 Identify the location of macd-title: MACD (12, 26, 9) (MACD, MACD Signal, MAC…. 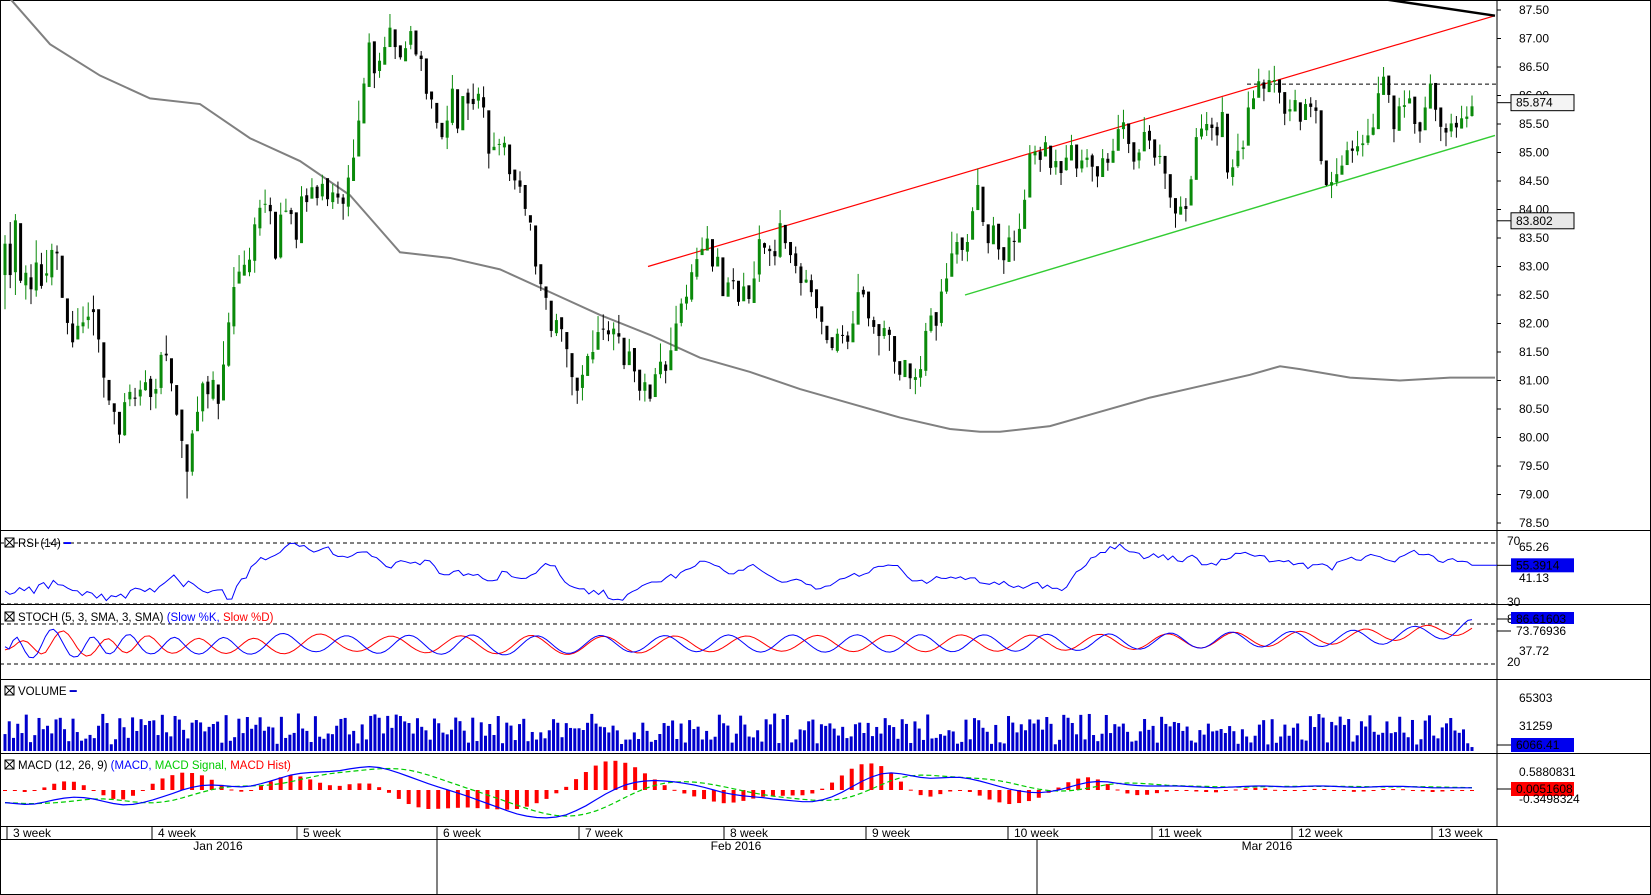
(154, 766).